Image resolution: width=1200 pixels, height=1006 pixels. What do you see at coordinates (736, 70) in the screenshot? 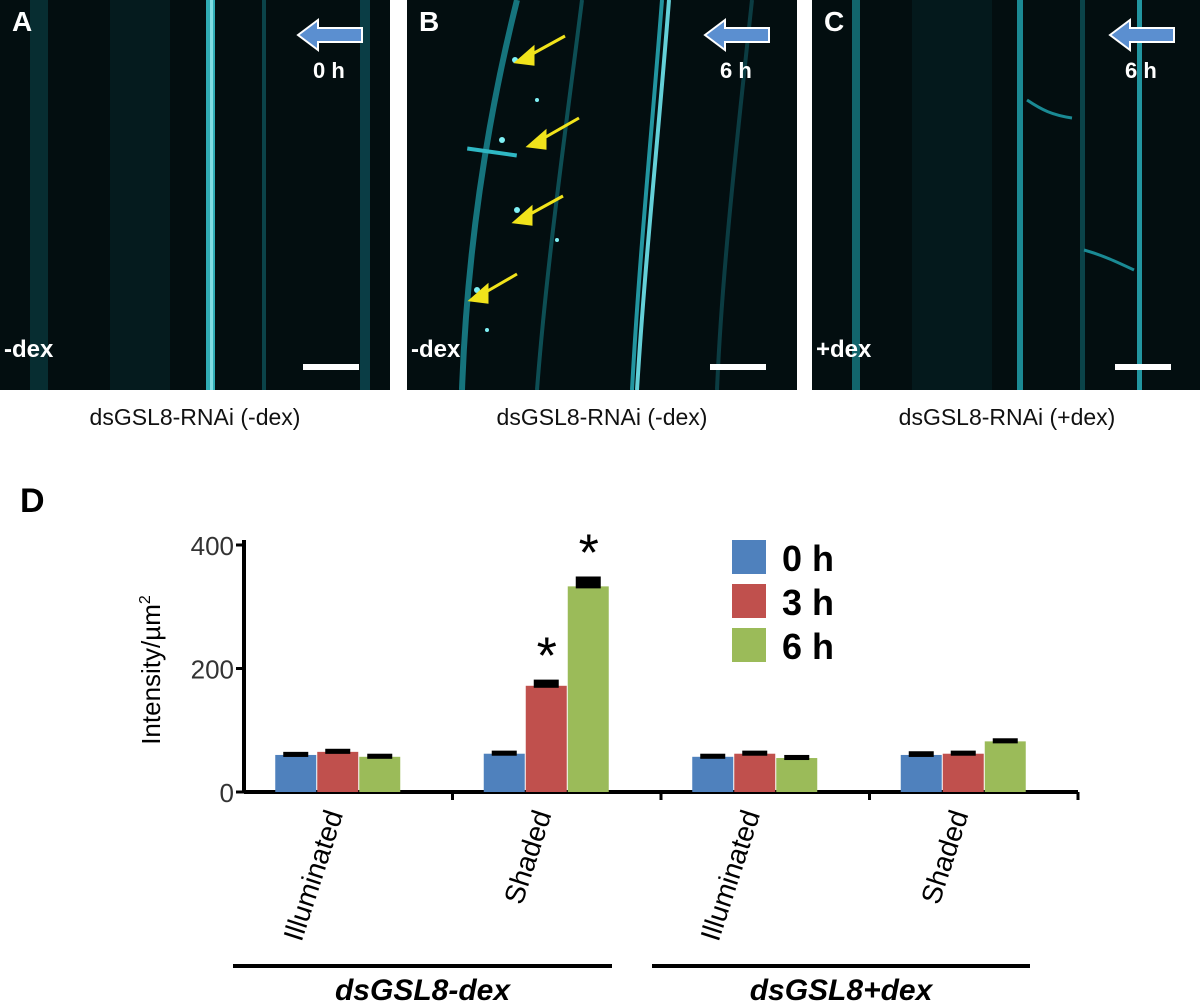
I see `time-label-b: 6 h` at bounding box center [736, 70].